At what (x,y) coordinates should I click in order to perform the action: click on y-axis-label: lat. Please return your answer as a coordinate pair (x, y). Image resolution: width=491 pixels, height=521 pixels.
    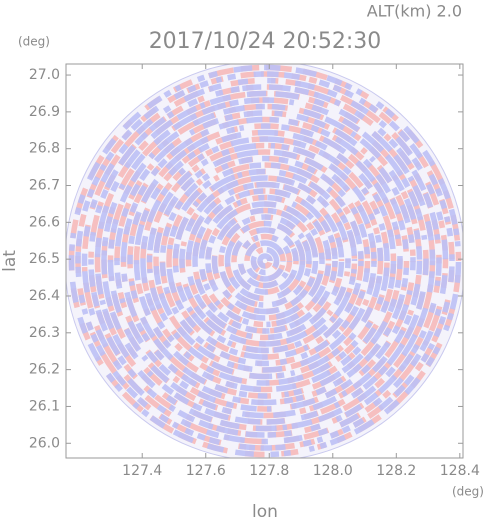
    Looking at the image, I should click on (10, 261).